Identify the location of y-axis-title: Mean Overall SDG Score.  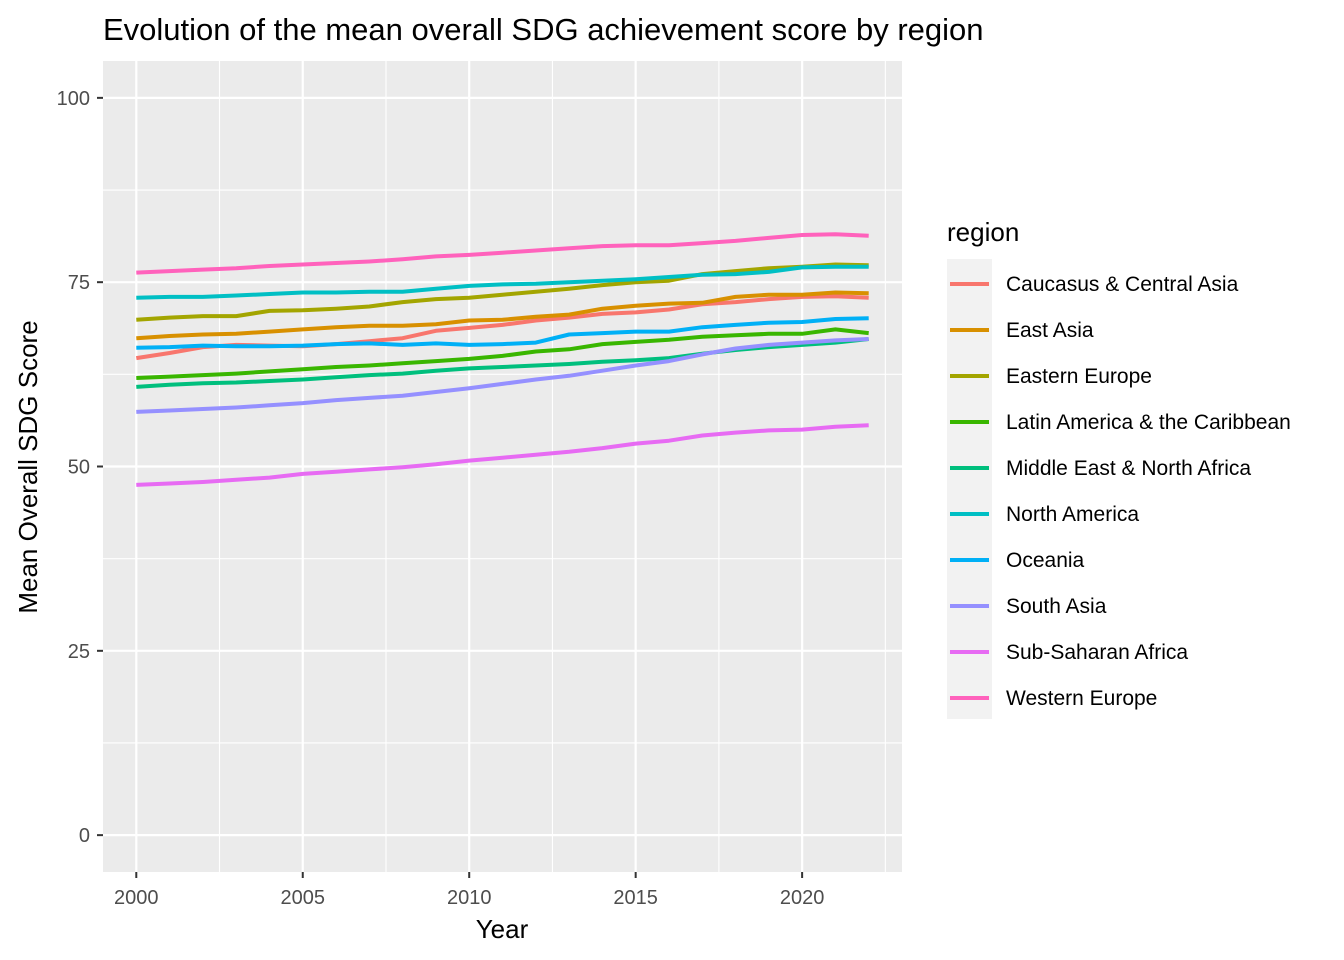
(28, 466).